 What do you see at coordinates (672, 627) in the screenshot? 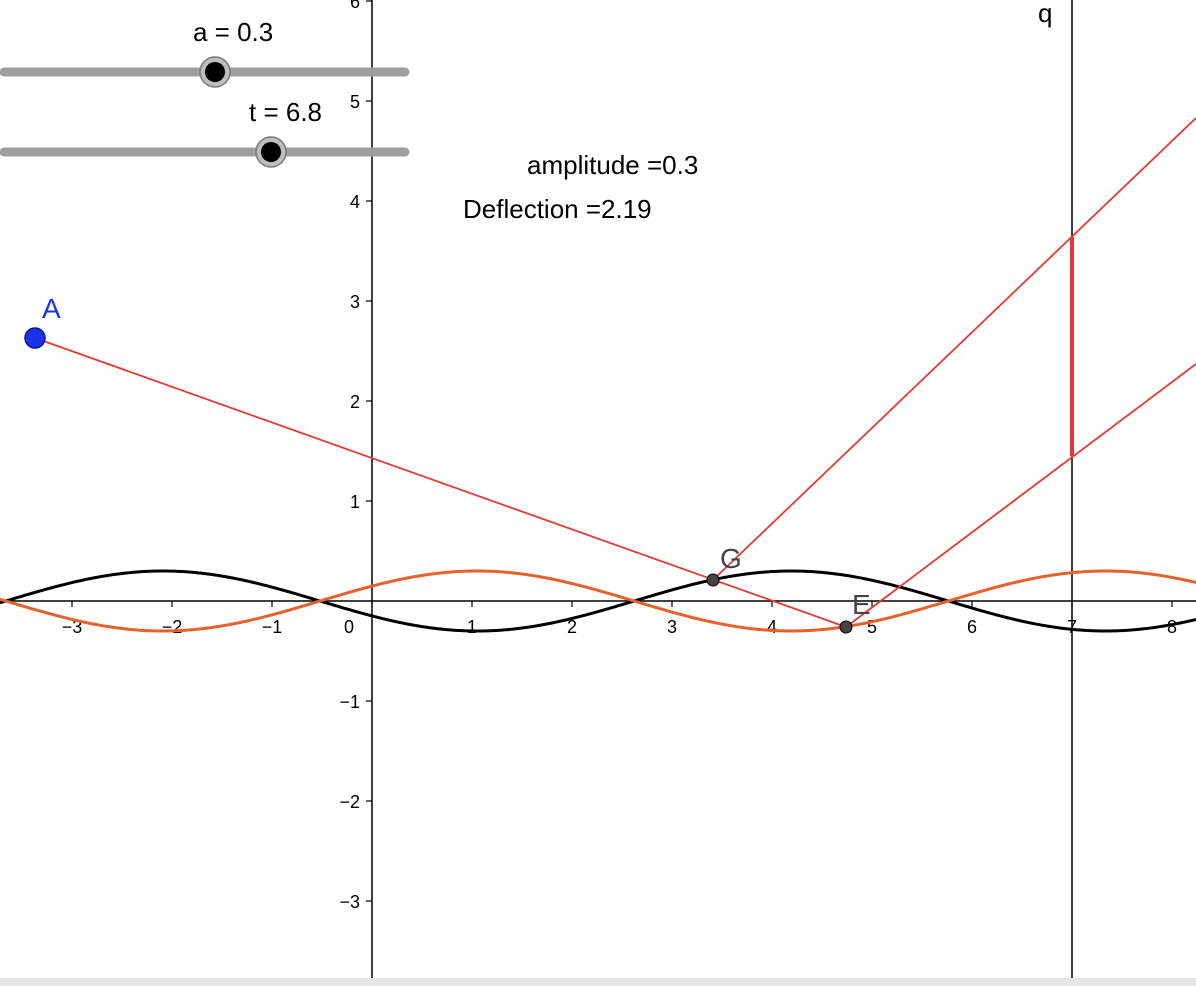
I see `x-tick-label: 3` at bounding box center [672, 627].